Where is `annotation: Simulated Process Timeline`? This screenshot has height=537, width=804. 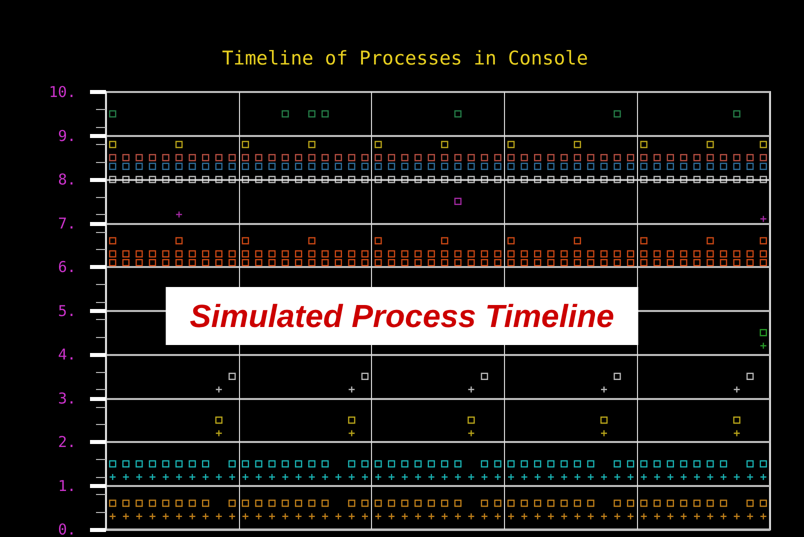 annotation: Simulated Process Timeline is located at coordinates (402, 316).